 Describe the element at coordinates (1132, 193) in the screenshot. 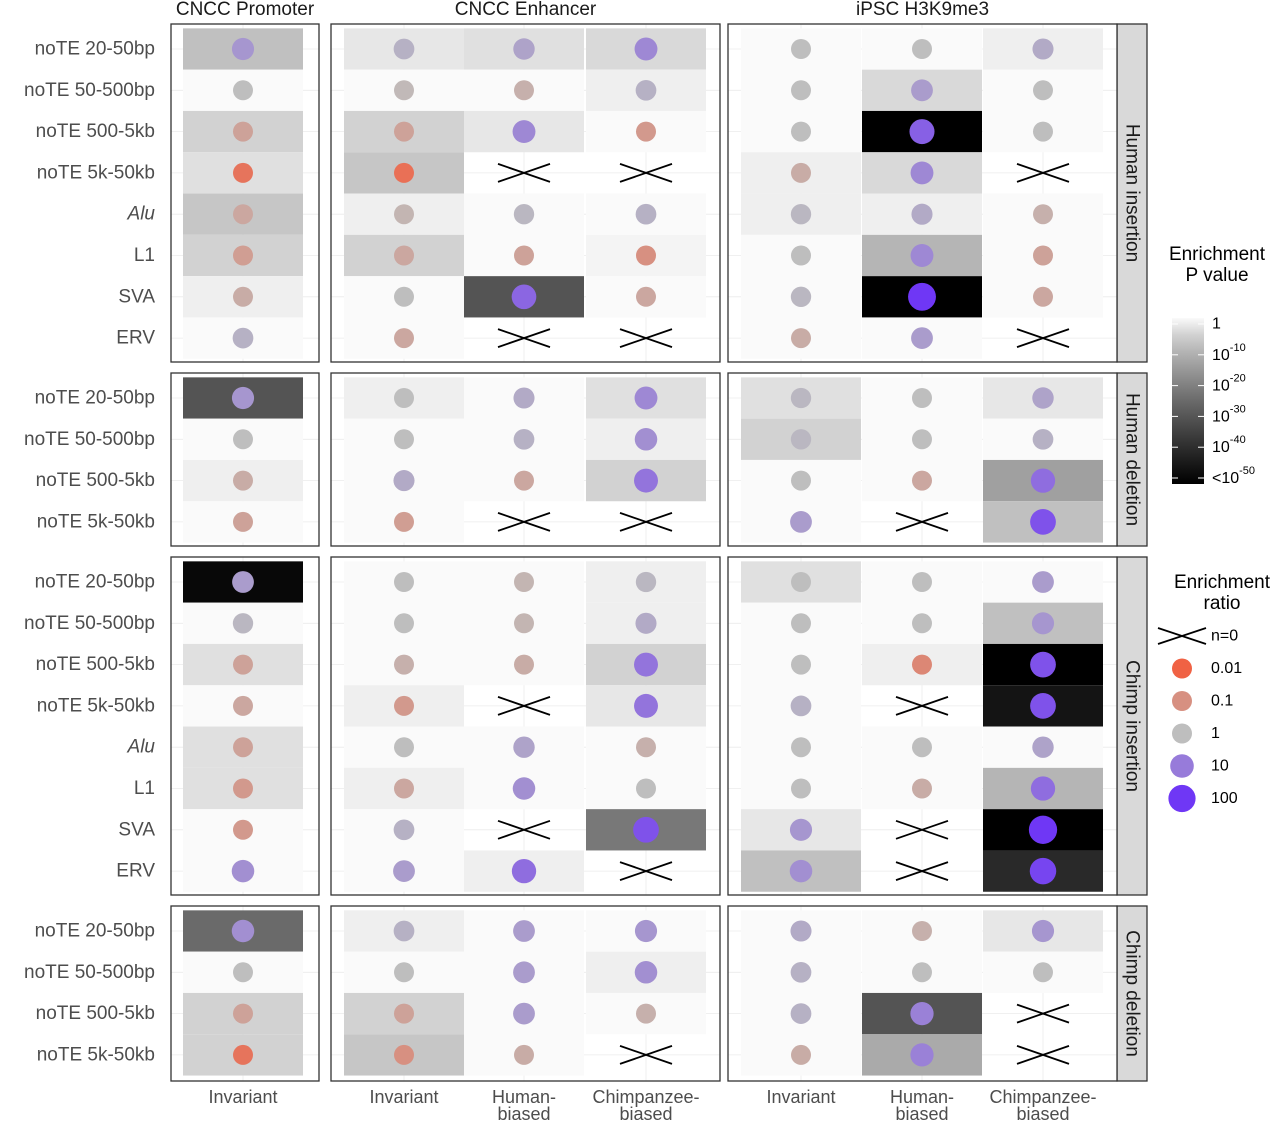

I see `facet-strip-label: Human insertion` at that location.